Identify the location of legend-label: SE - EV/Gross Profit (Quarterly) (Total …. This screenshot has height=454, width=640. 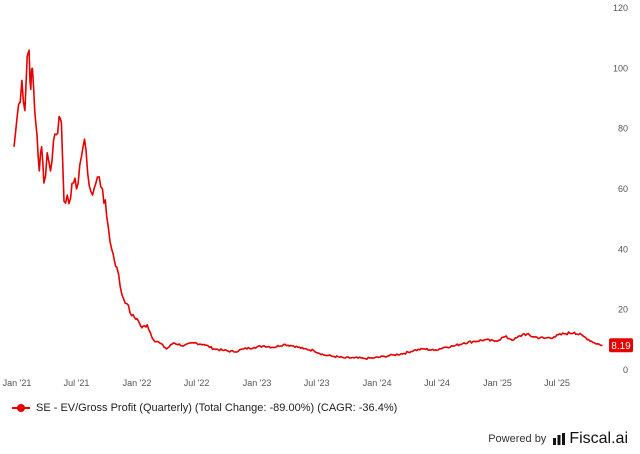
(217, 408).